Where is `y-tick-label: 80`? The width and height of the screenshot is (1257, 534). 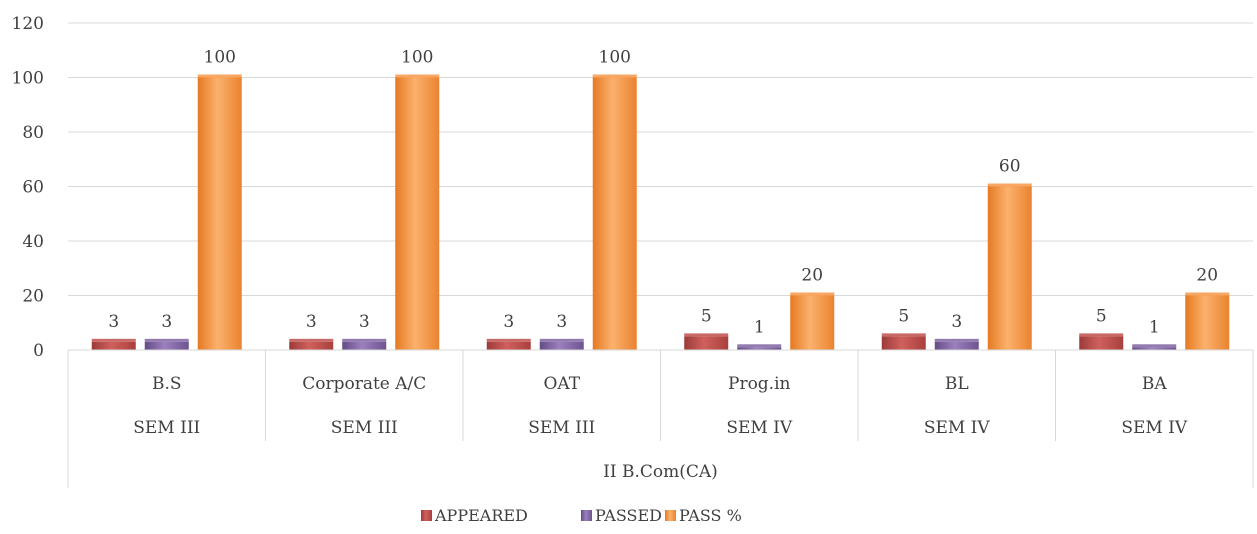 y-tick-label: 80 is located at coordinates (33, 133).